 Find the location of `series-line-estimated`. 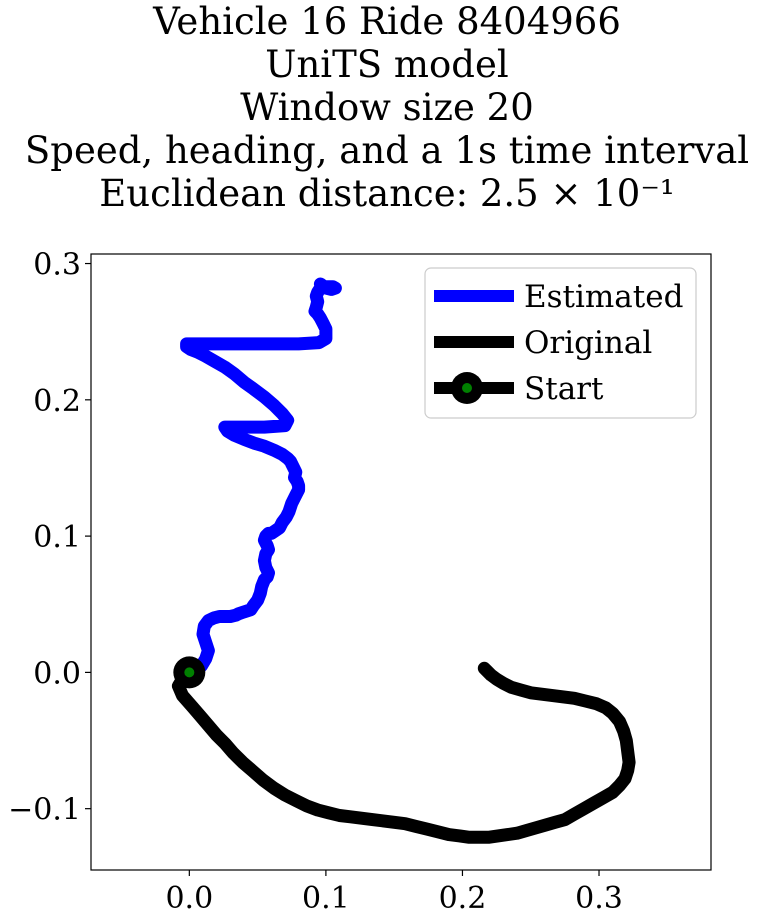

series-line-estimated is located at coordinates (261, 478).